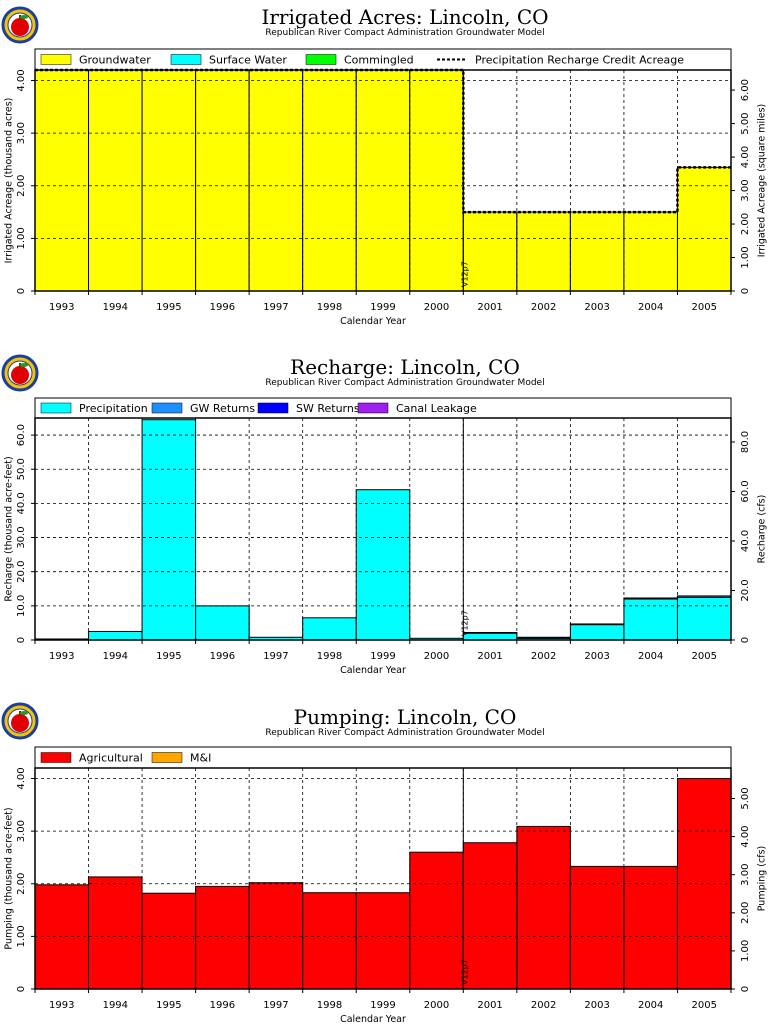 The width and height of the screenshot is (768, 1024). What do you see at coordinates (21, 572) in the screenshot?
I see `y-tick-label: 20.0` at bounding box center [21, 572].